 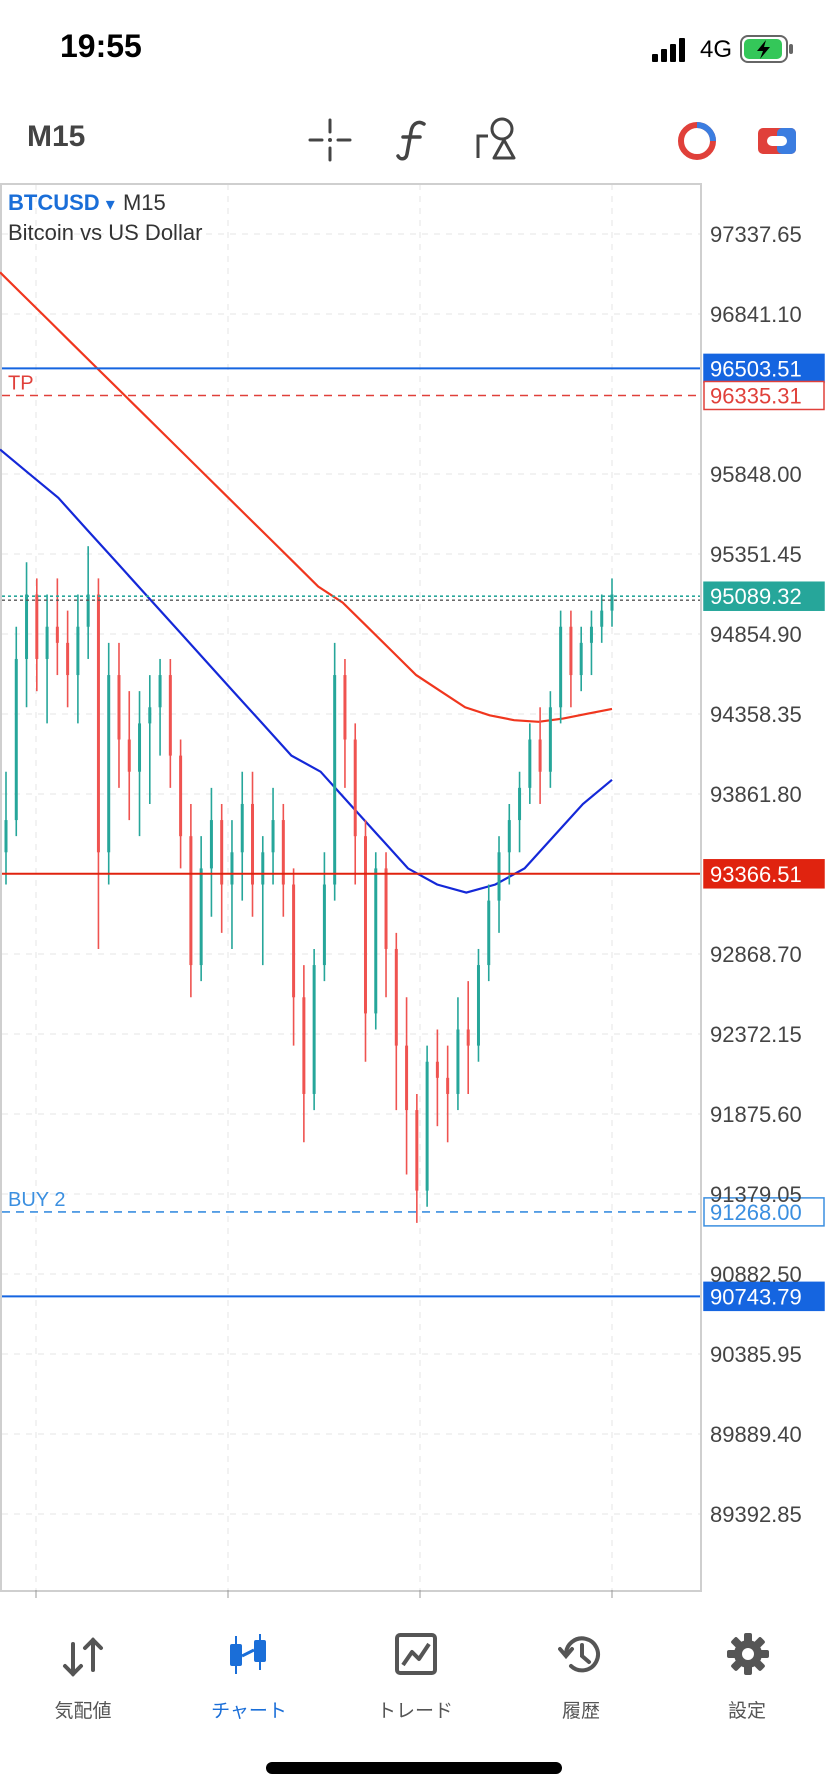 What do you see at coordinates (756, 1274) in the screenshot?
I see `y-tick-label: 90882.50` at bounding box center [756, 1274].